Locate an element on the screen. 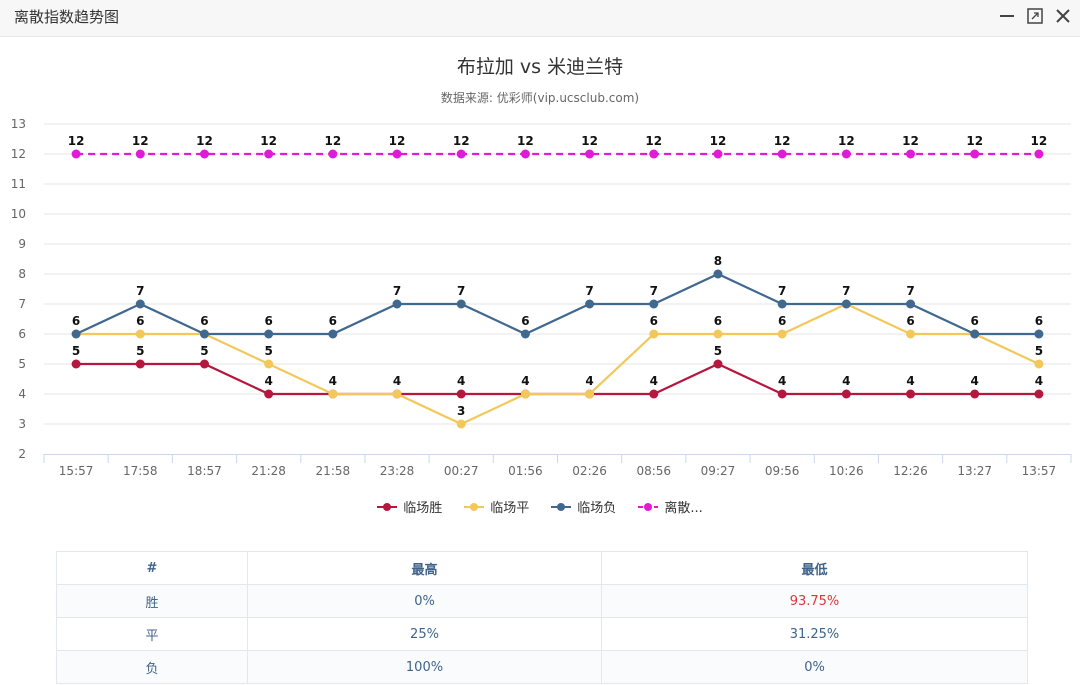  y-tick-label: 5 is located at coordinates (22, 364).